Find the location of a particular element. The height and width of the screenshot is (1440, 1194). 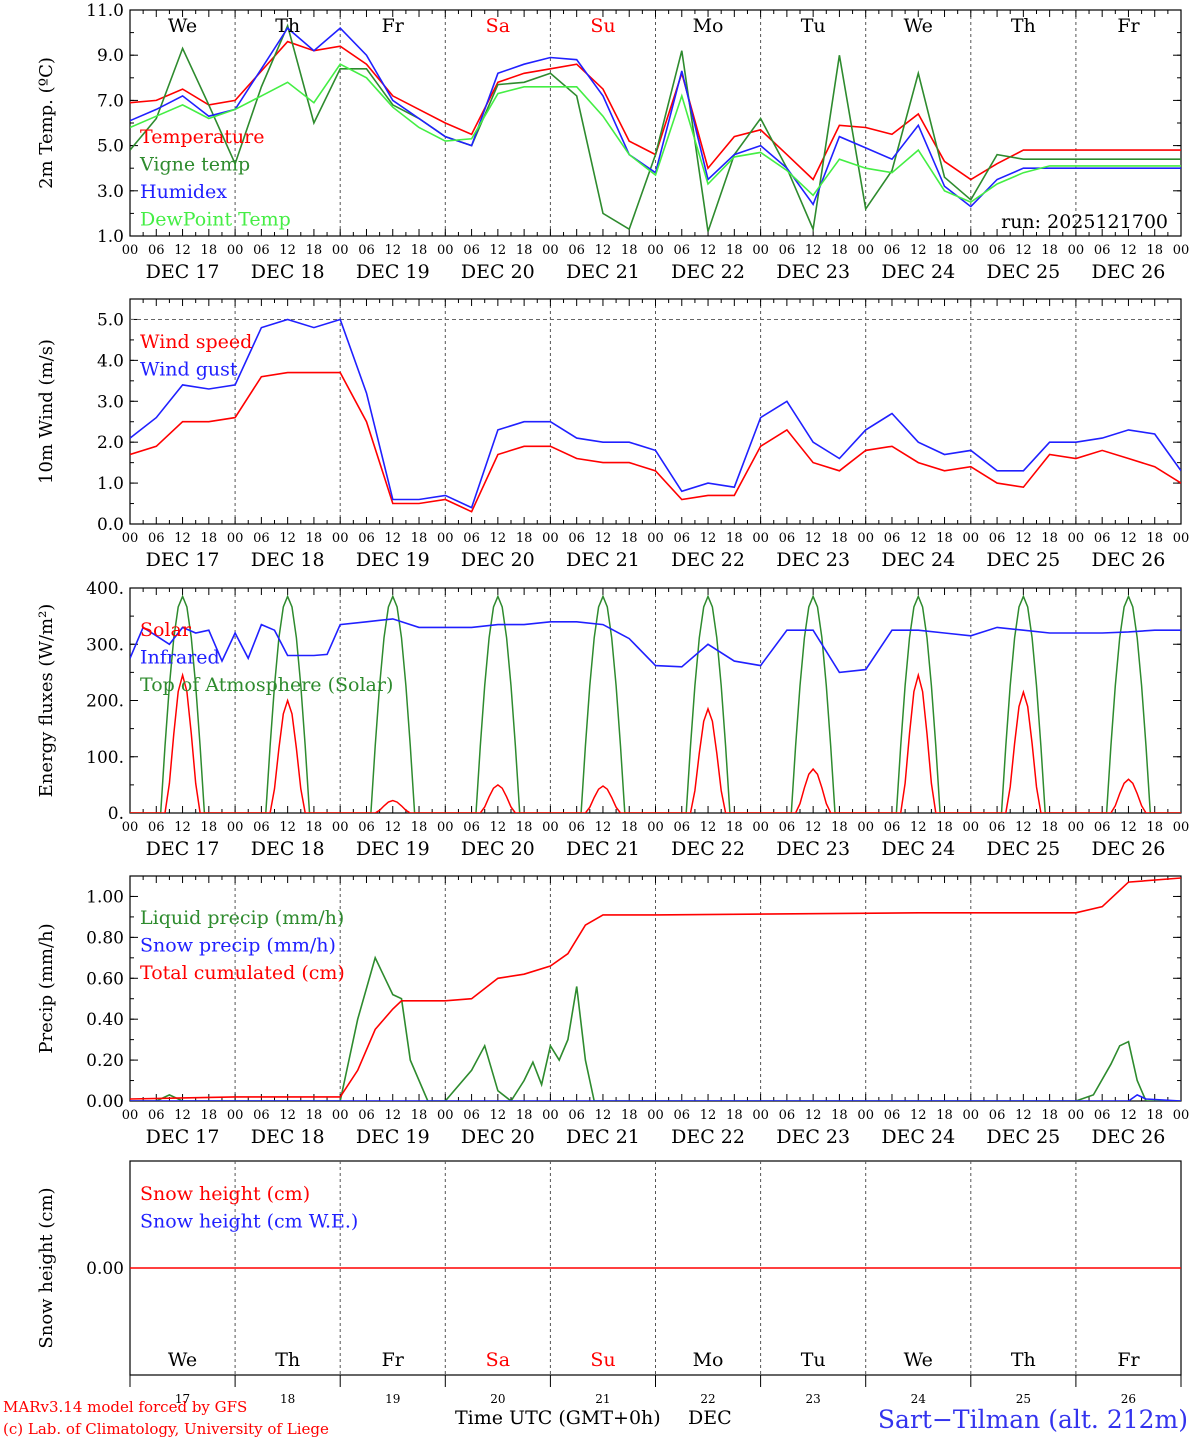

legend-item: Infrared is located at coordinates (180, 658).